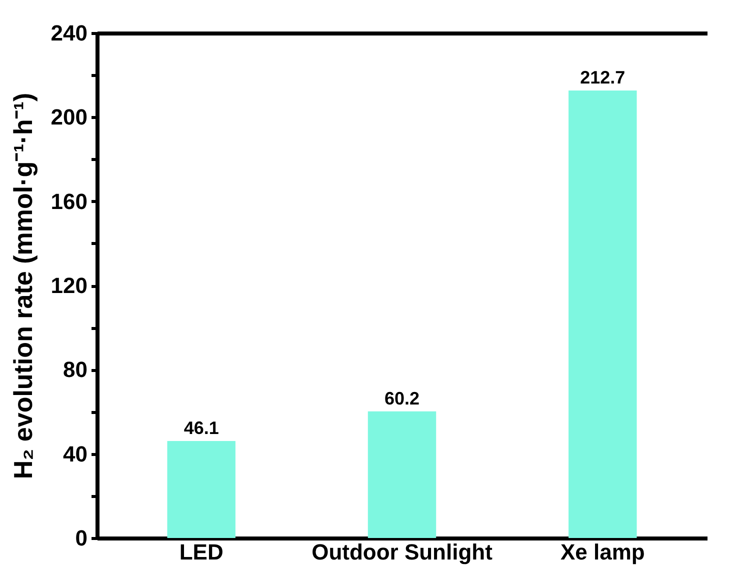  Describe the element at coordinates (403, 552) in the screenshot. I see `x-tick-label: Outdoor Sunlight` at that location.